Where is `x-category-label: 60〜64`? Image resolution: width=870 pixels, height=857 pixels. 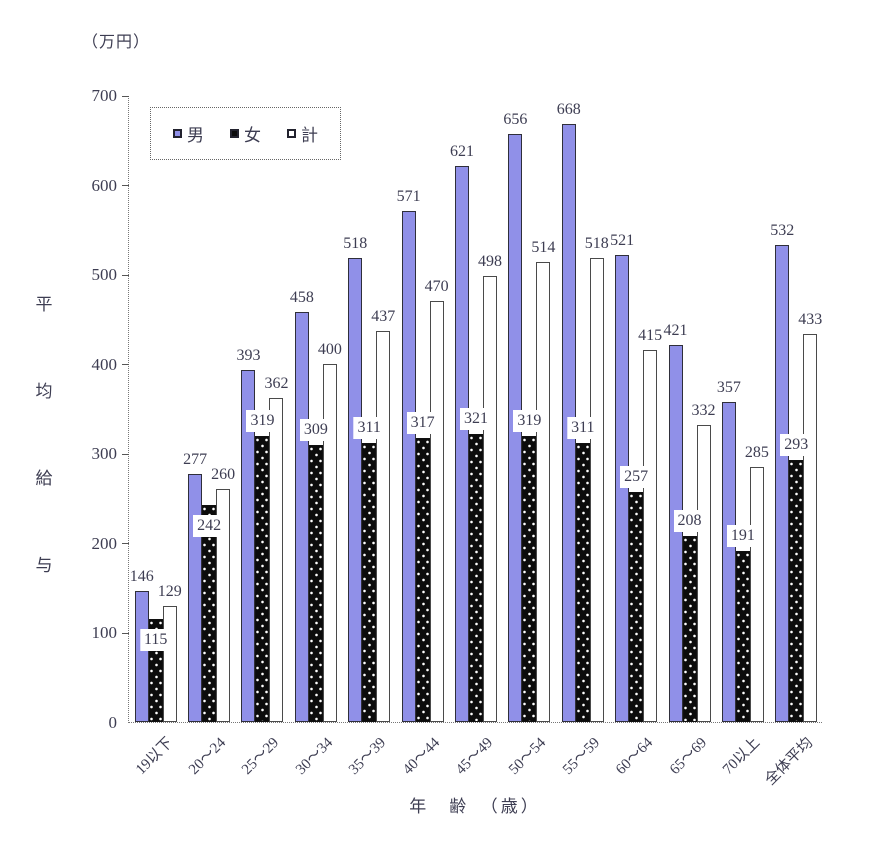
x-category-label: 60〜64 is located at coordinates (635, 756).